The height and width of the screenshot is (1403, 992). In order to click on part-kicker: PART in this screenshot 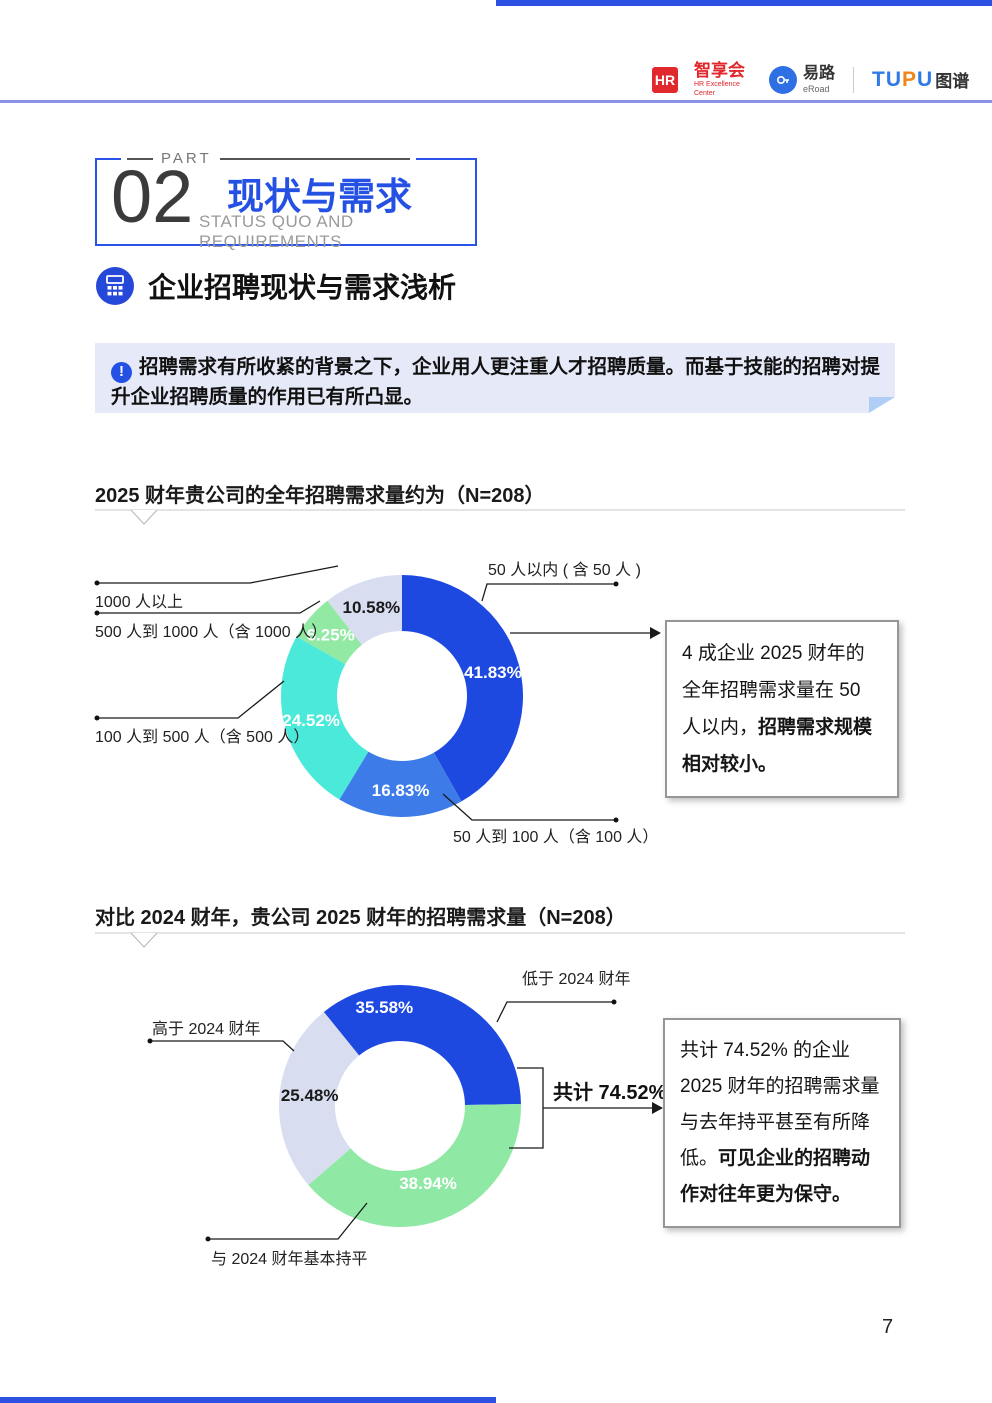, I will do `click(268, 158)`.